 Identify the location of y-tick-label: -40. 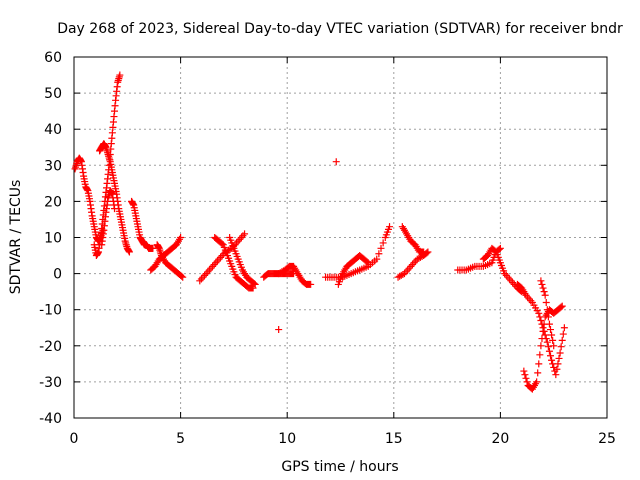
(50, 419).